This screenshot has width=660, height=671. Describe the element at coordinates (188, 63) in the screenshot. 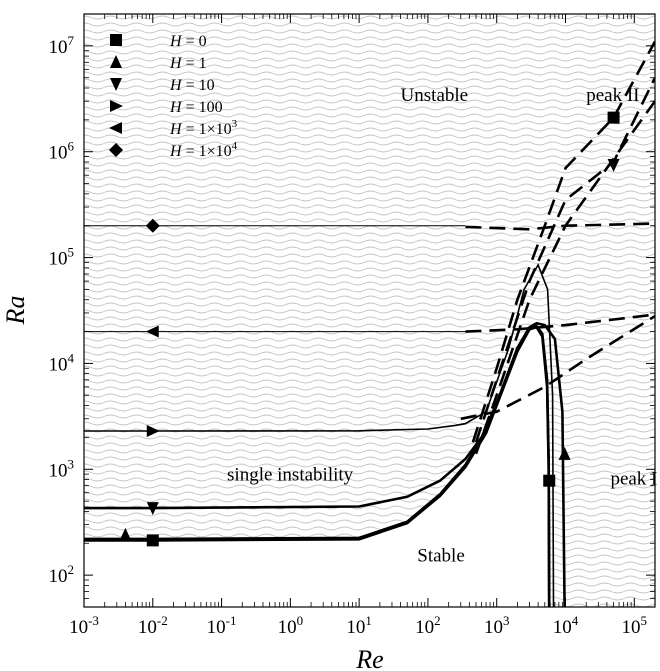

I see `legend-entry-label: H = 1` at that location.